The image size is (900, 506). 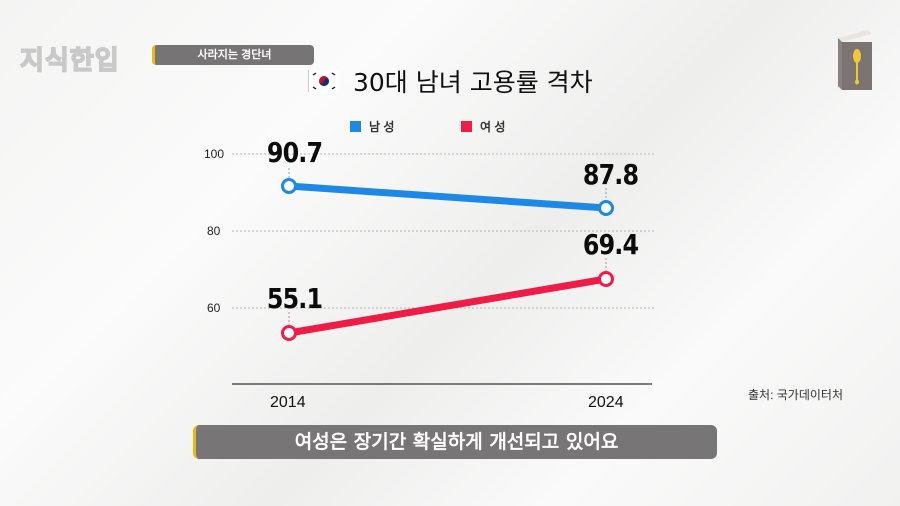 I want to click on data-label-male-2024: 87.8, so click(x=610, y=174).